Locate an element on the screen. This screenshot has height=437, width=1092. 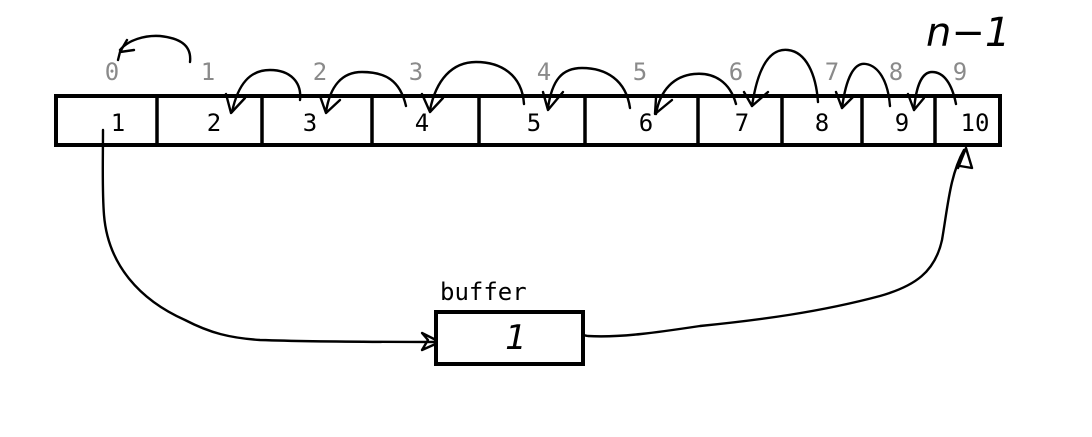
array-index-label: 6 is located at coordinates (736, 72).